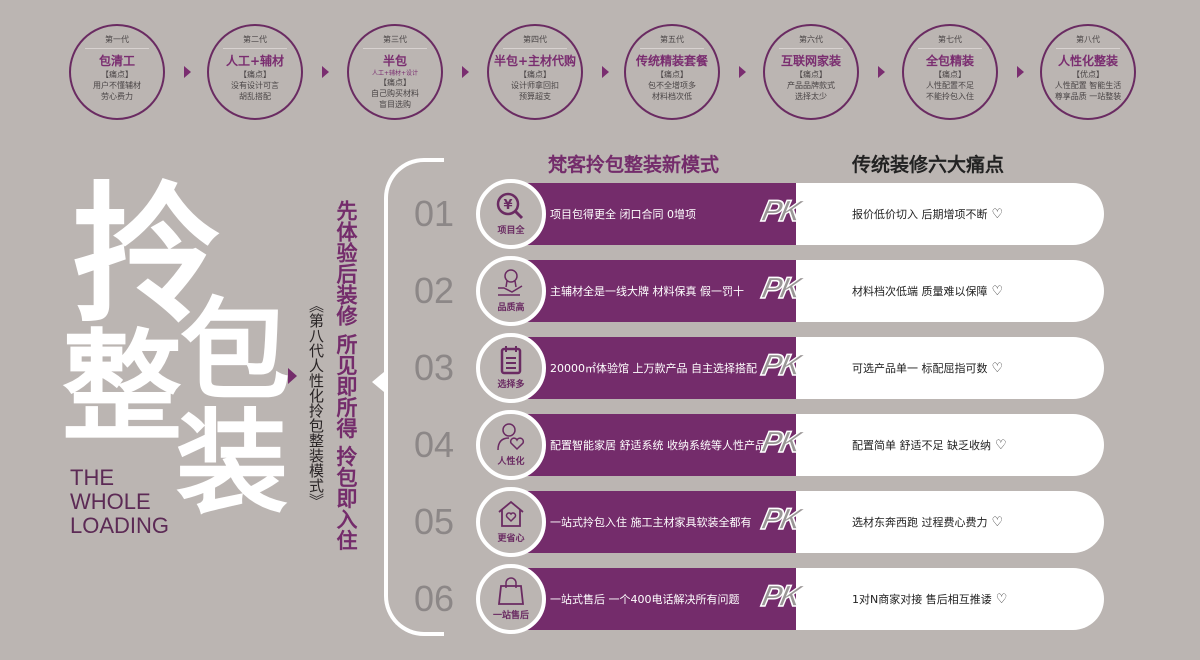  Describe the element at coordinates (434, 367) in the screenshot. I see `row-number: 03` at that location.